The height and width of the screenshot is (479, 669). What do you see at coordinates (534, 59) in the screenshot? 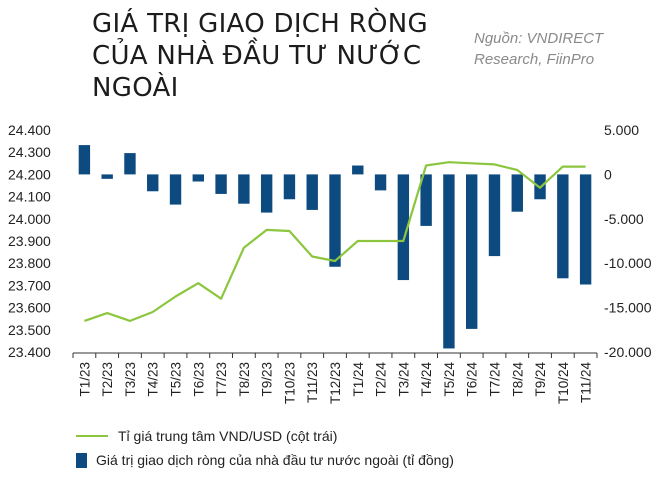
I see `source-line-2: Research, FiinPro` at bounding box center [534, 59].